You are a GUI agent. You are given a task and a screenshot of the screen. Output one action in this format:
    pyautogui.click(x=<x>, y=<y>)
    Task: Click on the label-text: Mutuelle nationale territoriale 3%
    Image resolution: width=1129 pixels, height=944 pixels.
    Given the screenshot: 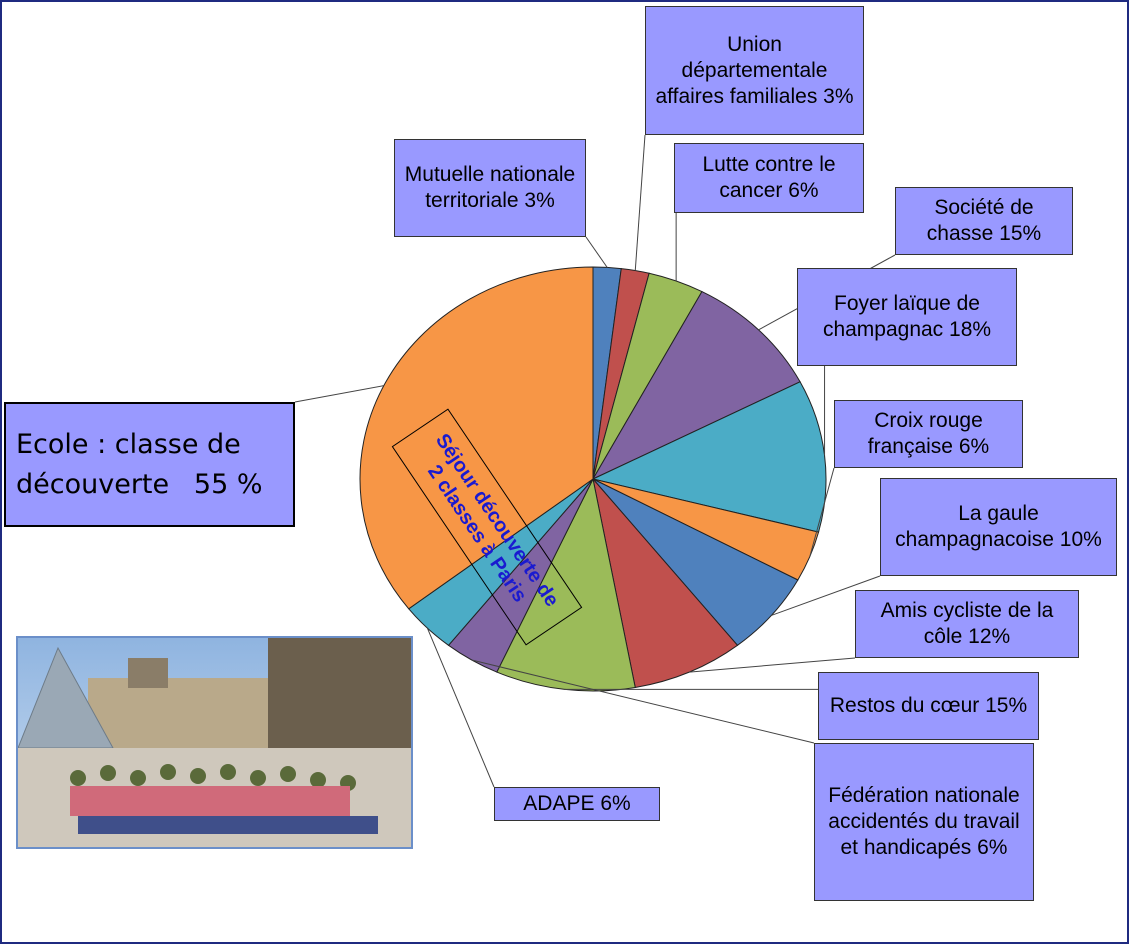 What is the action you would take?
    pyautogui.click(x=490, y=188)
    